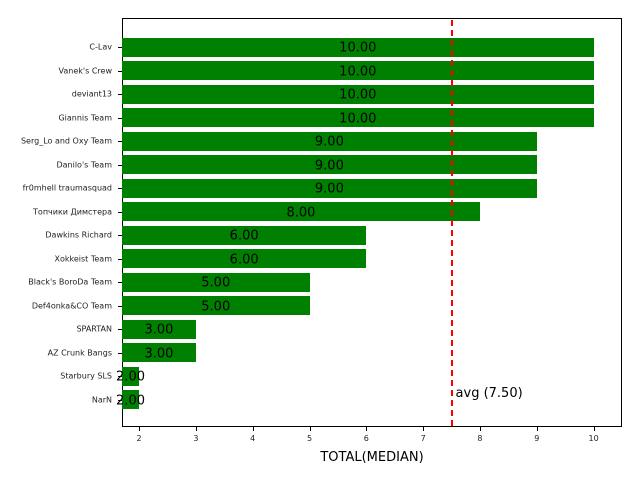  What do you see at coordinates (86, 376) in the screenshot?
I see `y-axis-label: Starbury SLS` at bounding box center [86, 376].